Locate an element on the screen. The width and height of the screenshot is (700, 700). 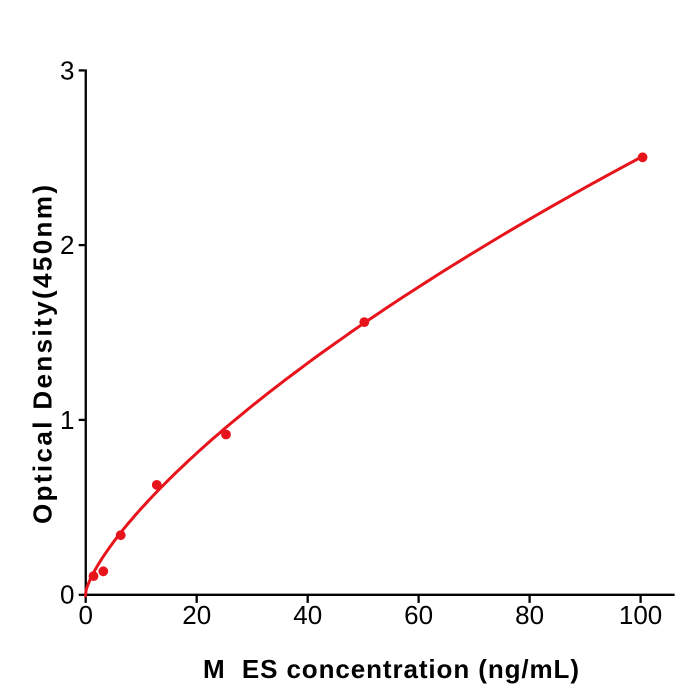
svg-text: 1 is located at coordinates (67, 420).